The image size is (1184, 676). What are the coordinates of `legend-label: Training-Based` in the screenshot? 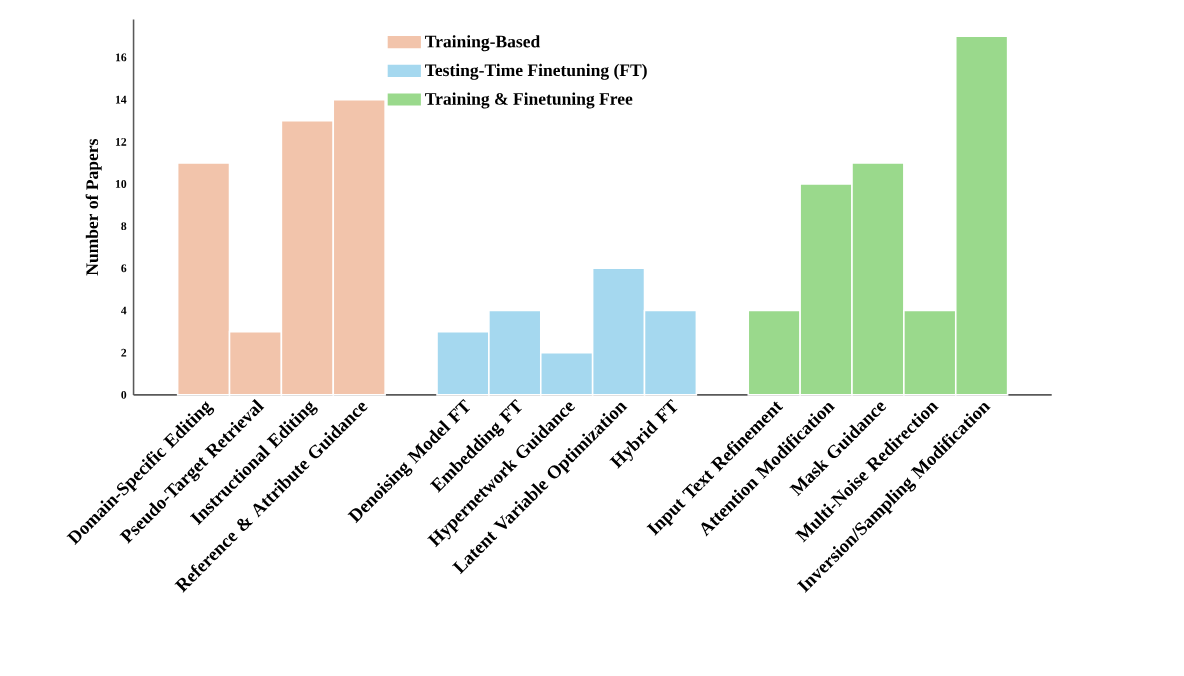 It's located at (483, 42).